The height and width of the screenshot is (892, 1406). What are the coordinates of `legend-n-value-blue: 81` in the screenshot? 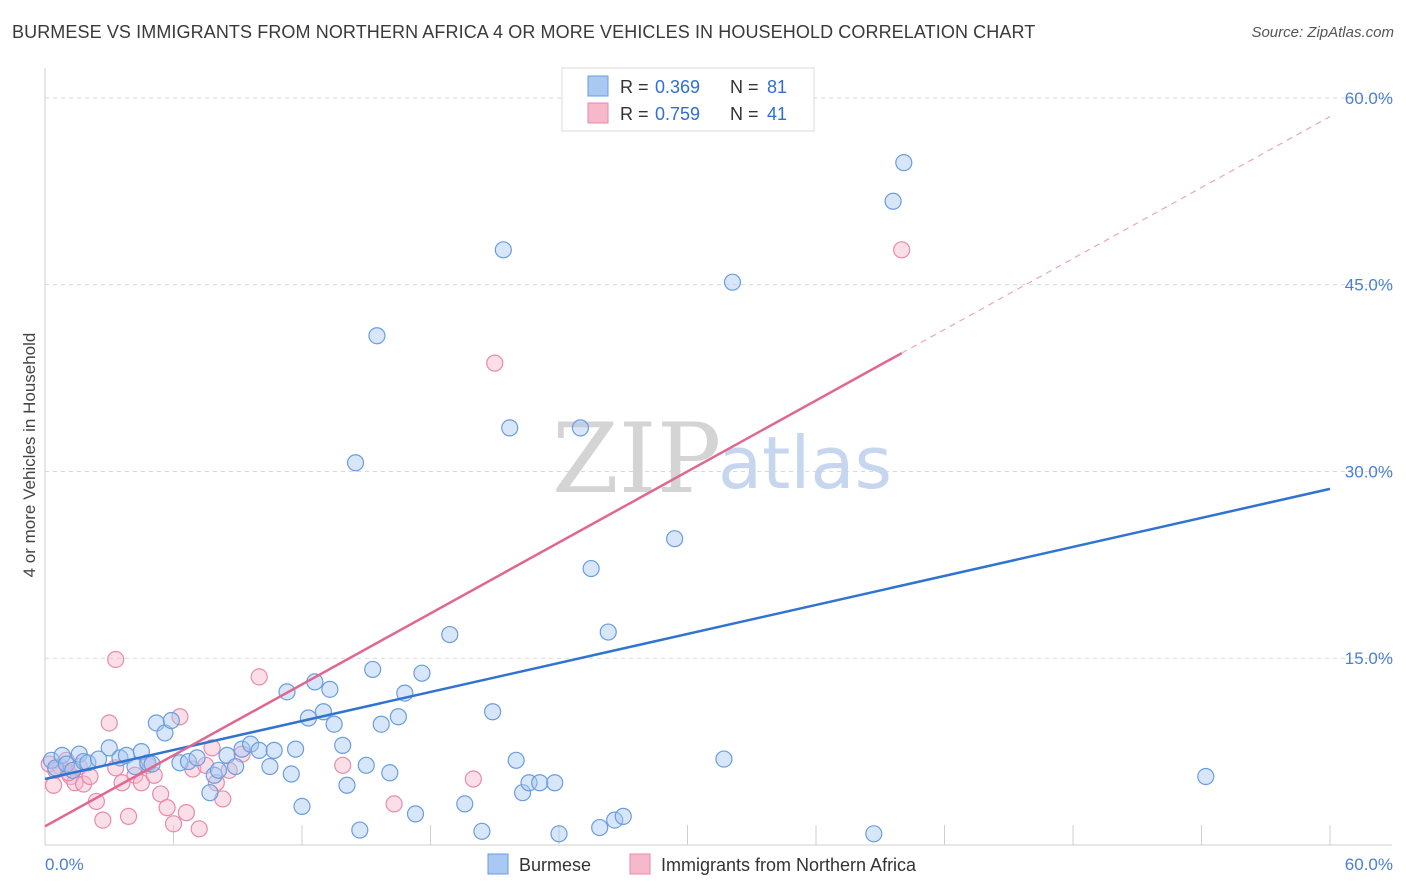 It's located at (777, 87).